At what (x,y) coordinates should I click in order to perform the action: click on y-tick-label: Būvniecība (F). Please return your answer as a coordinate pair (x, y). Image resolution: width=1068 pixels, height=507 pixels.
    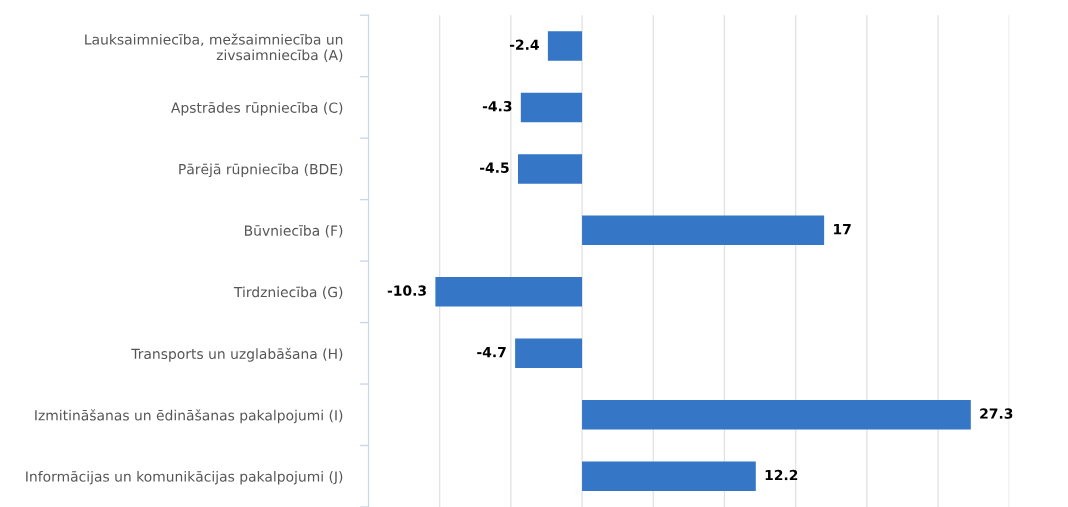
    Looking at the image, I should click on (294, 231).